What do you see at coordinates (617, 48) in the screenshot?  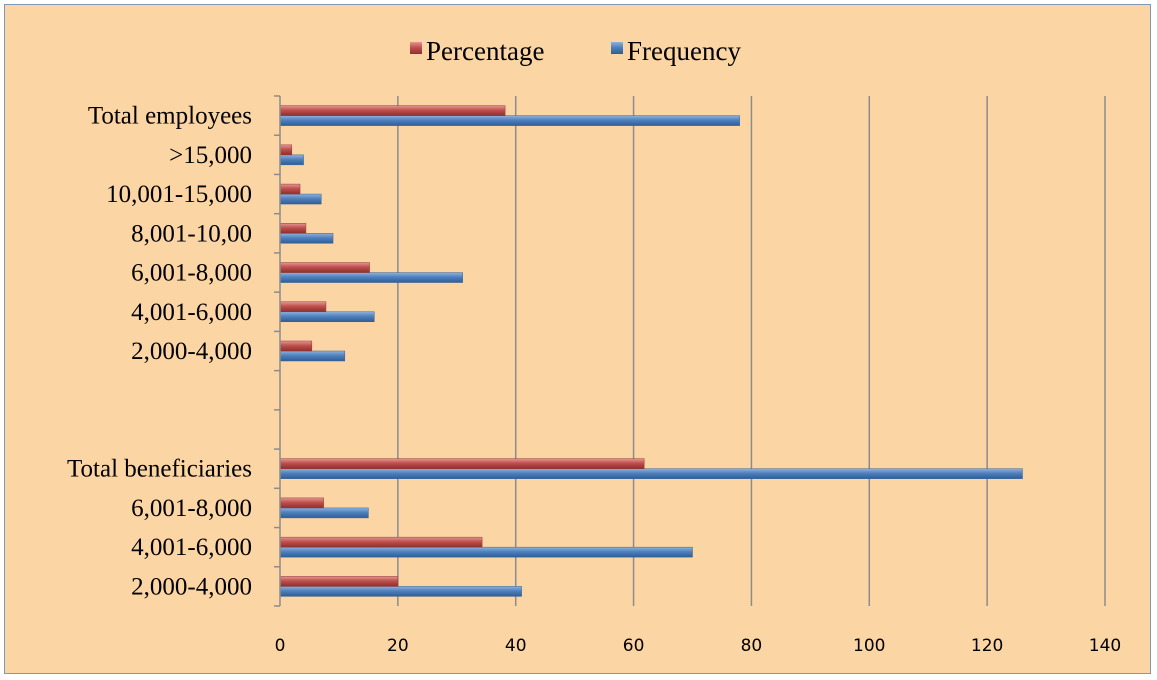 I see `legend-swatch-frequency` at bounding box center [617, 48].